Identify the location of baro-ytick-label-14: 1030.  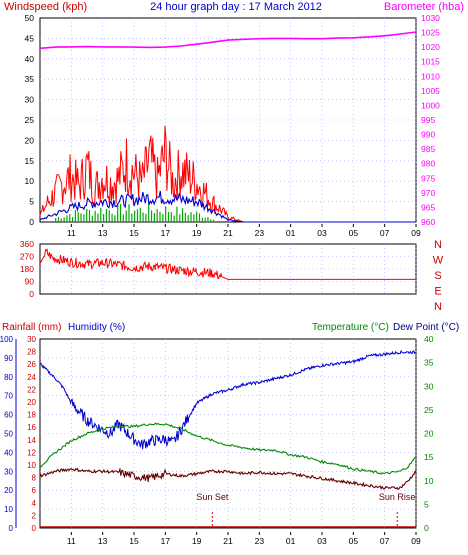
(430, 18).